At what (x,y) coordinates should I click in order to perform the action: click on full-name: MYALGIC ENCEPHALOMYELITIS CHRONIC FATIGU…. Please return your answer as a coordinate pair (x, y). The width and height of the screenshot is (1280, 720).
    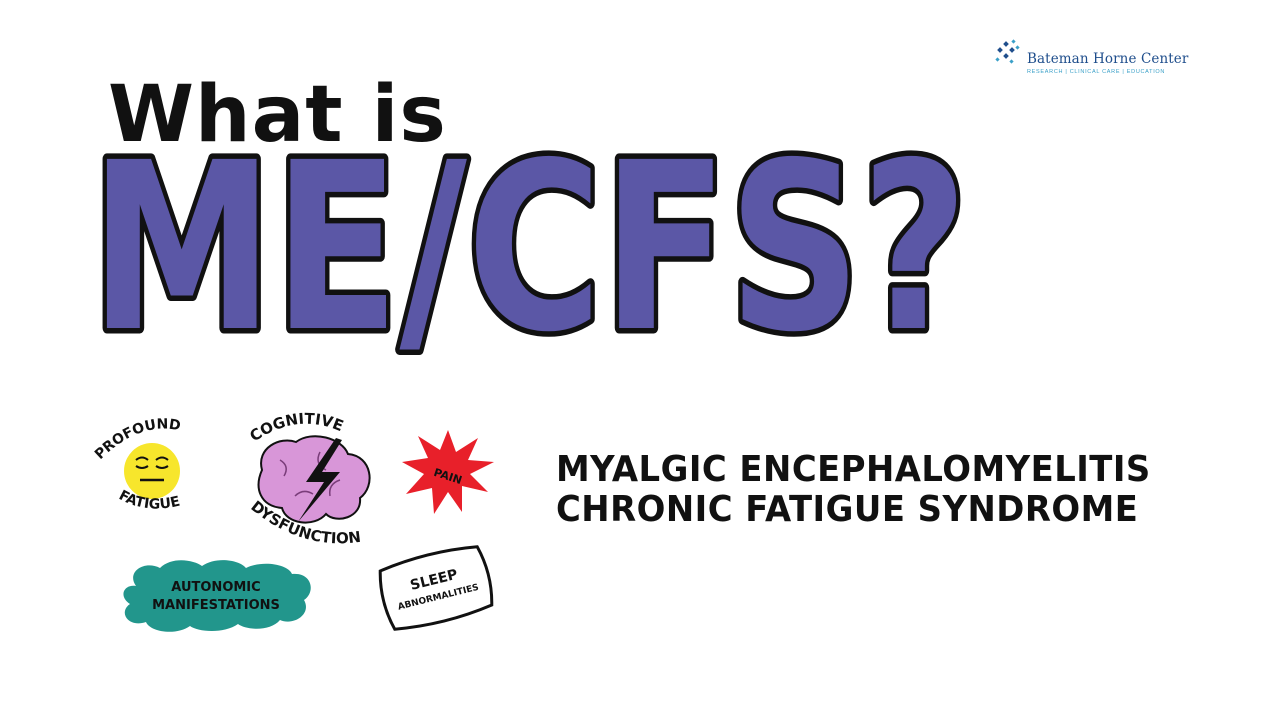
    Looking at the image, I should click on (853, 490).